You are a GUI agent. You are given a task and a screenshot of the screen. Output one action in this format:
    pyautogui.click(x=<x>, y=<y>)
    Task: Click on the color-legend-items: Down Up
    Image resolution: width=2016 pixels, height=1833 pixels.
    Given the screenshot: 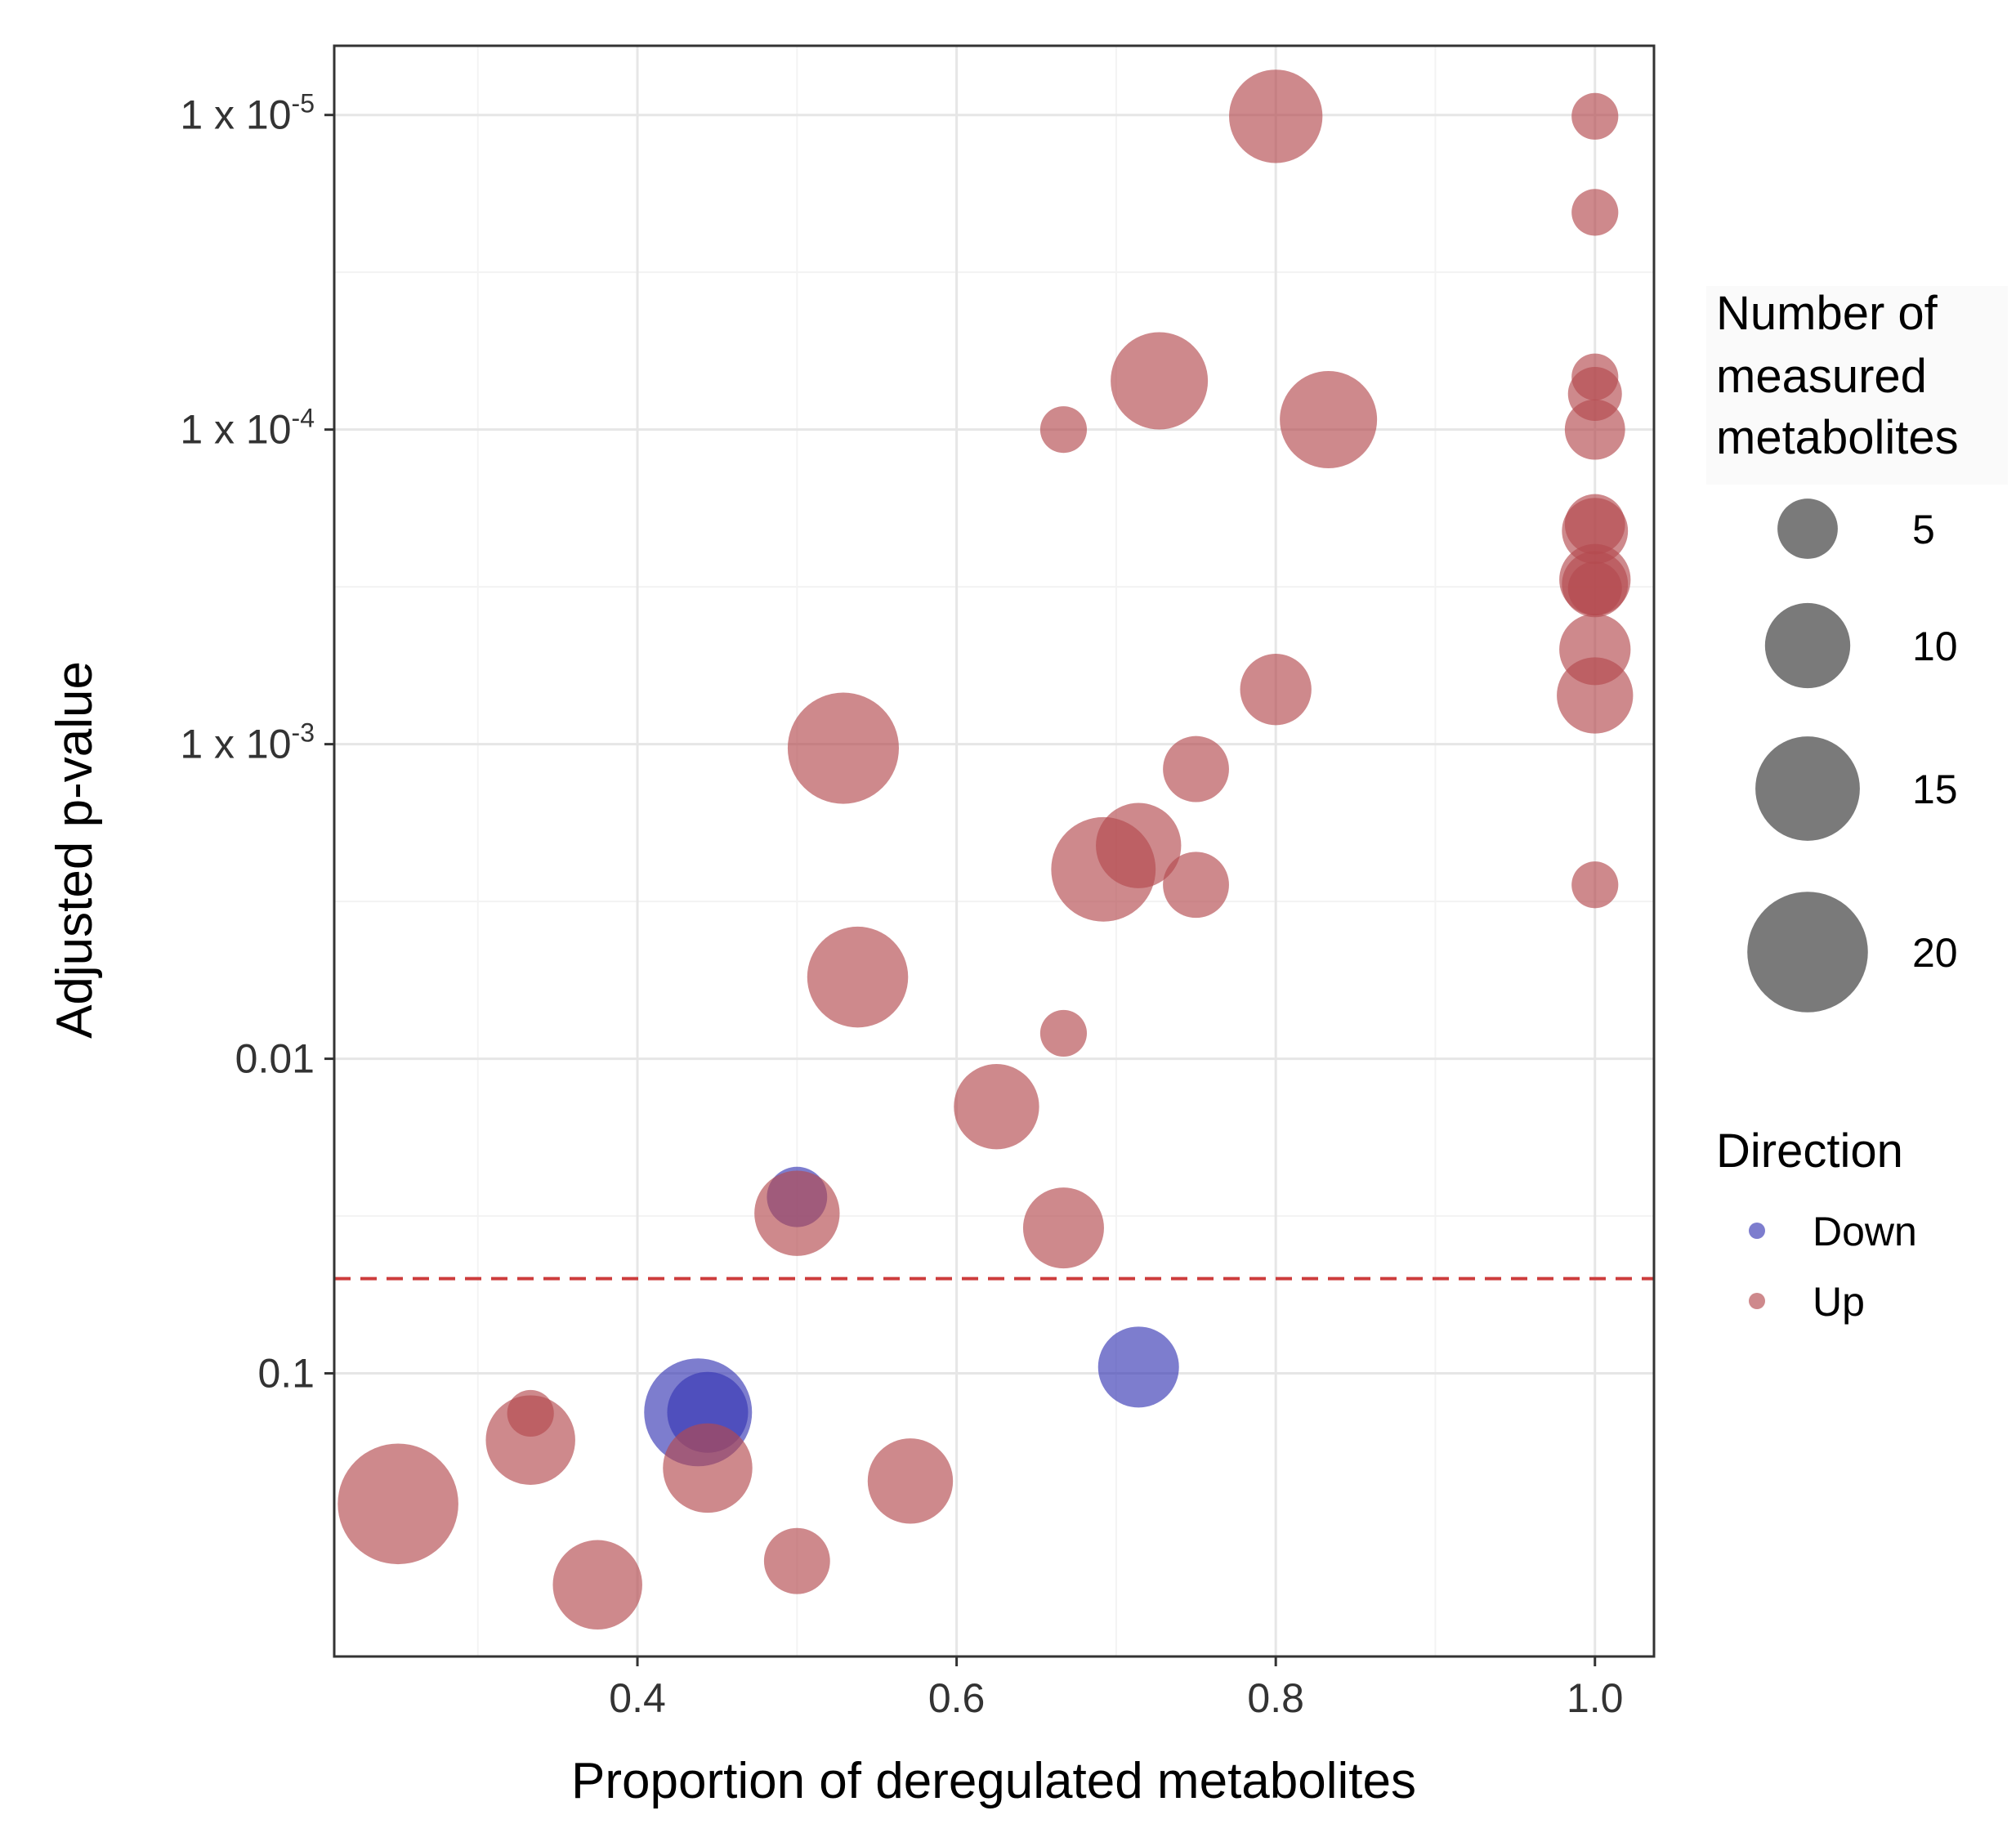 What is the action you would take?
    pyautogui.click(x=1833, y=1267)
    